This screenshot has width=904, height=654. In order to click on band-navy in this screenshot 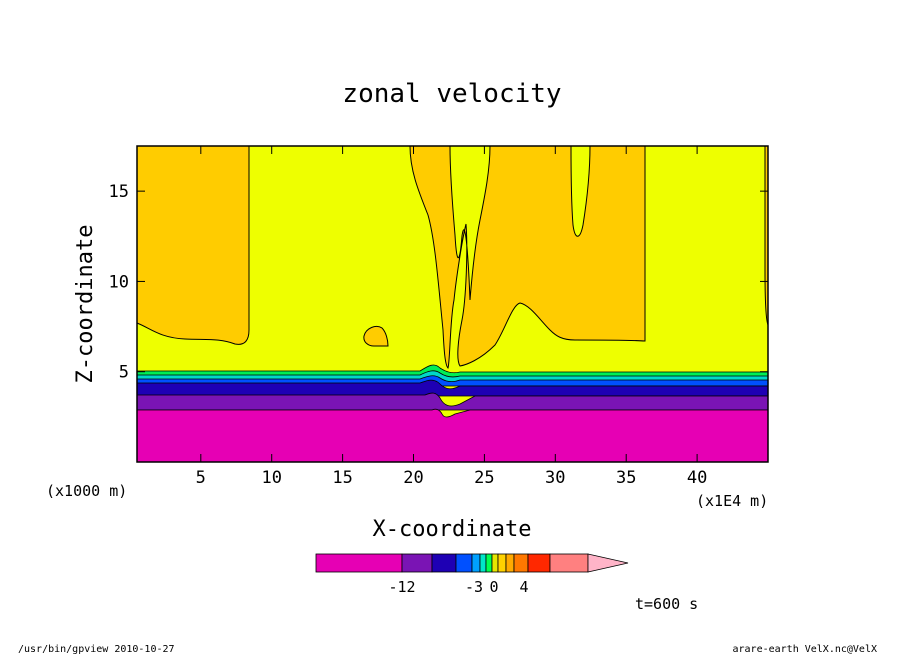, I will do `click(452, 388)`.